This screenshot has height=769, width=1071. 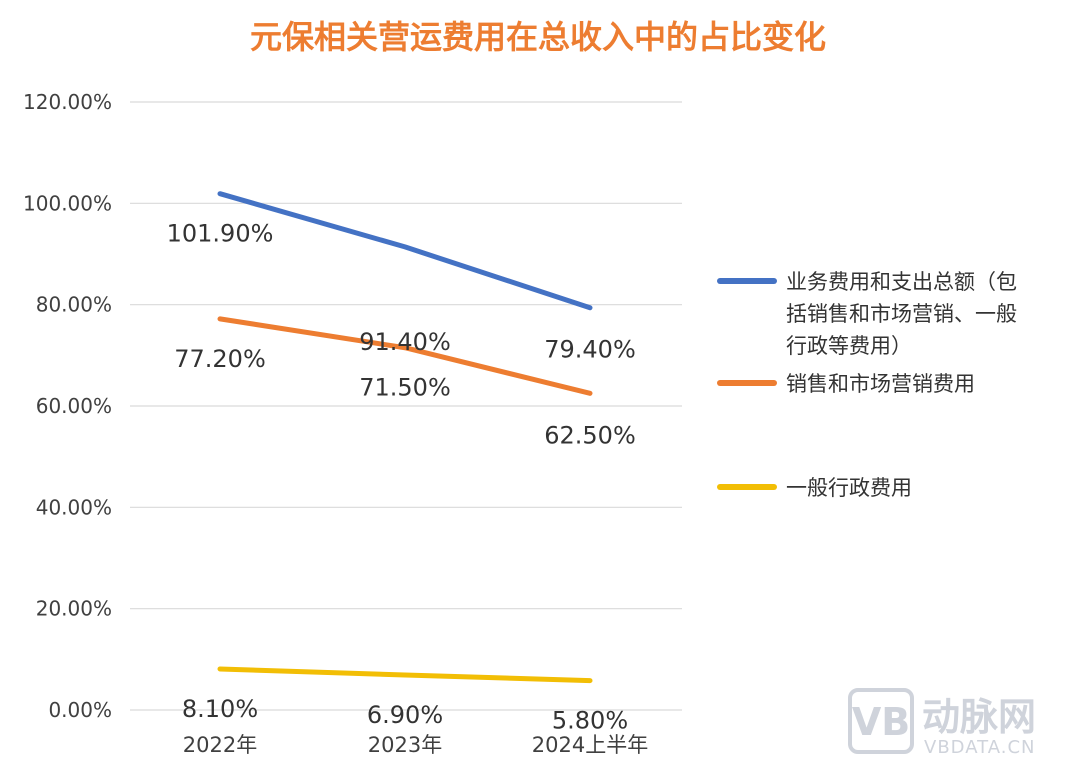 What do you see at coordinates (74, 406) in the screenshot?
I see `y-tick-label: 60.00%` at bounding box center [74, 406].